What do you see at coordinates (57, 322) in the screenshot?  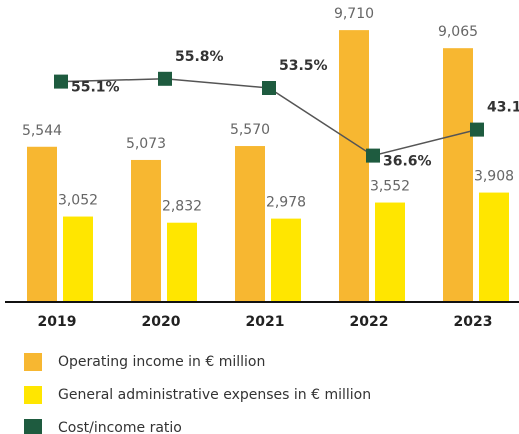 I see `x-tick-label: 2019` at bounding box center [57, 322].